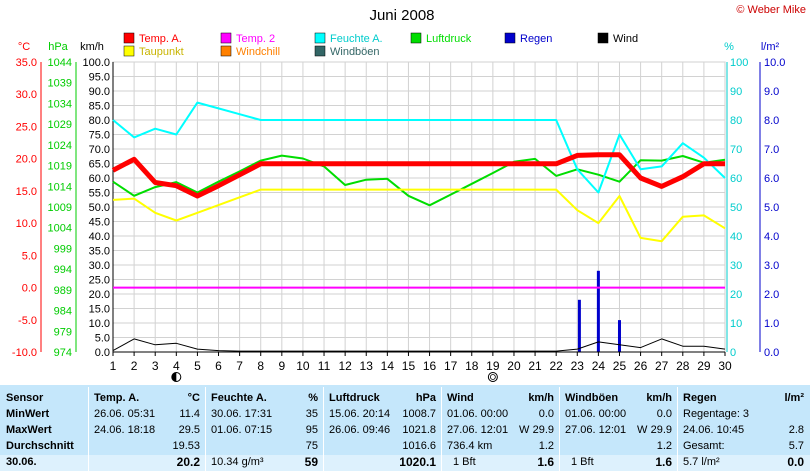 Image resolution: width=810 pixels, height=471 pixels. Describe the element at coordinates (174, 377) in the screenshot. I see `moon-shadow` at that location.